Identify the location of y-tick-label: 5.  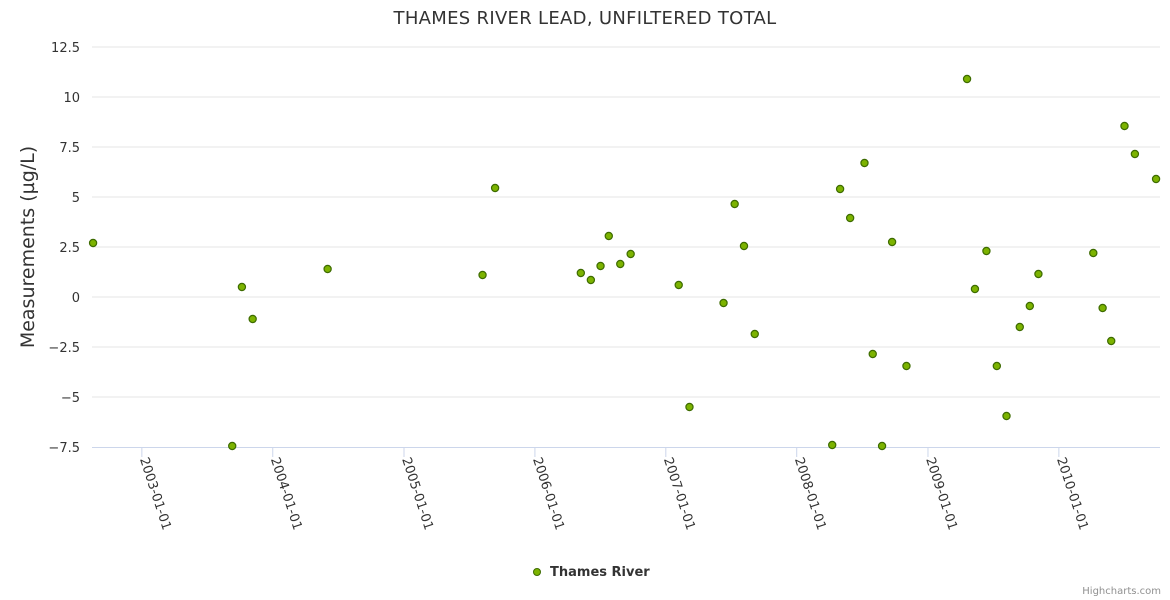
(76, 198).